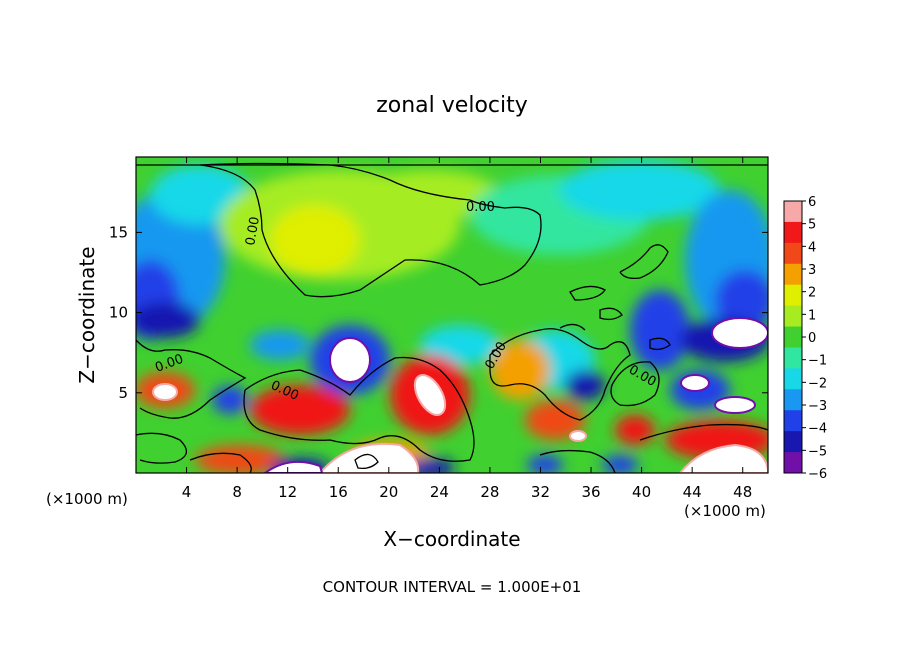 This screenshot has width=904, height=654. What do you see at coordinates (452, 587) in the screenshot?
I see `contour-interval-footer: CONTOUR INTERVAL = 1.000E+01` at bounding box center [452, 587].